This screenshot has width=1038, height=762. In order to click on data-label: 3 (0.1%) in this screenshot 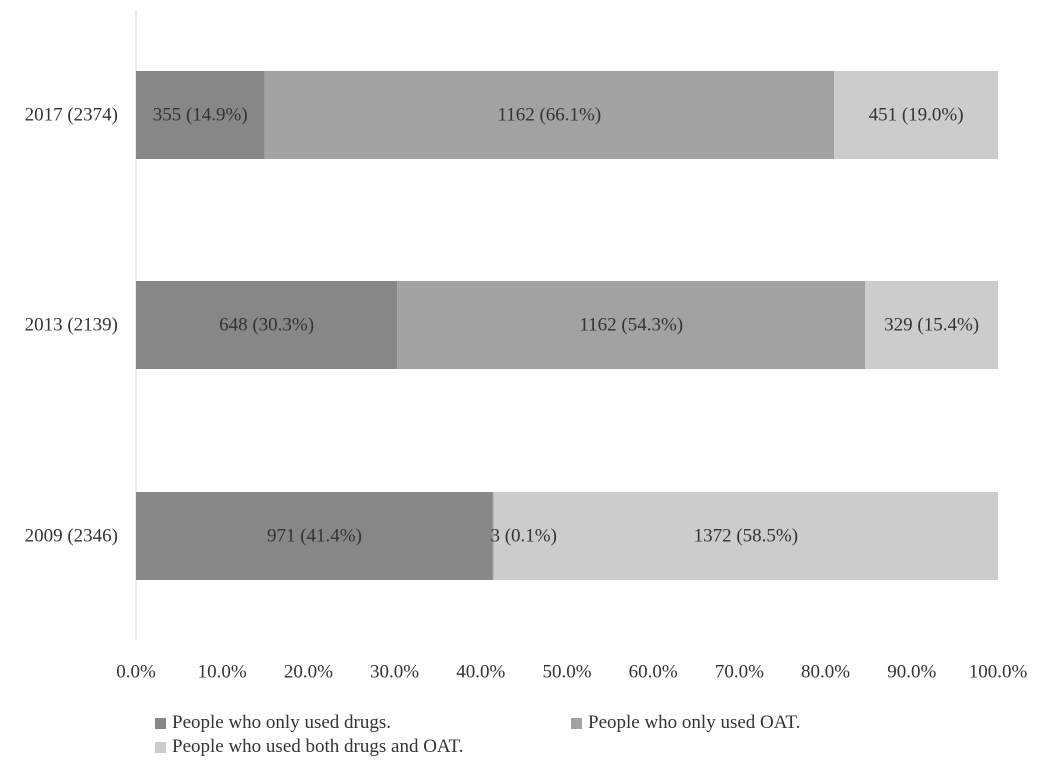, I will do `click(523, 536)`.